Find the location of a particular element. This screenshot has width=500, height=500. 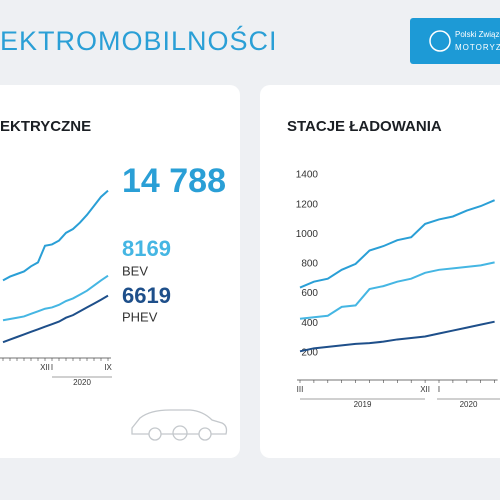

legend-label: PHEV is located at coordinates (140, 316).